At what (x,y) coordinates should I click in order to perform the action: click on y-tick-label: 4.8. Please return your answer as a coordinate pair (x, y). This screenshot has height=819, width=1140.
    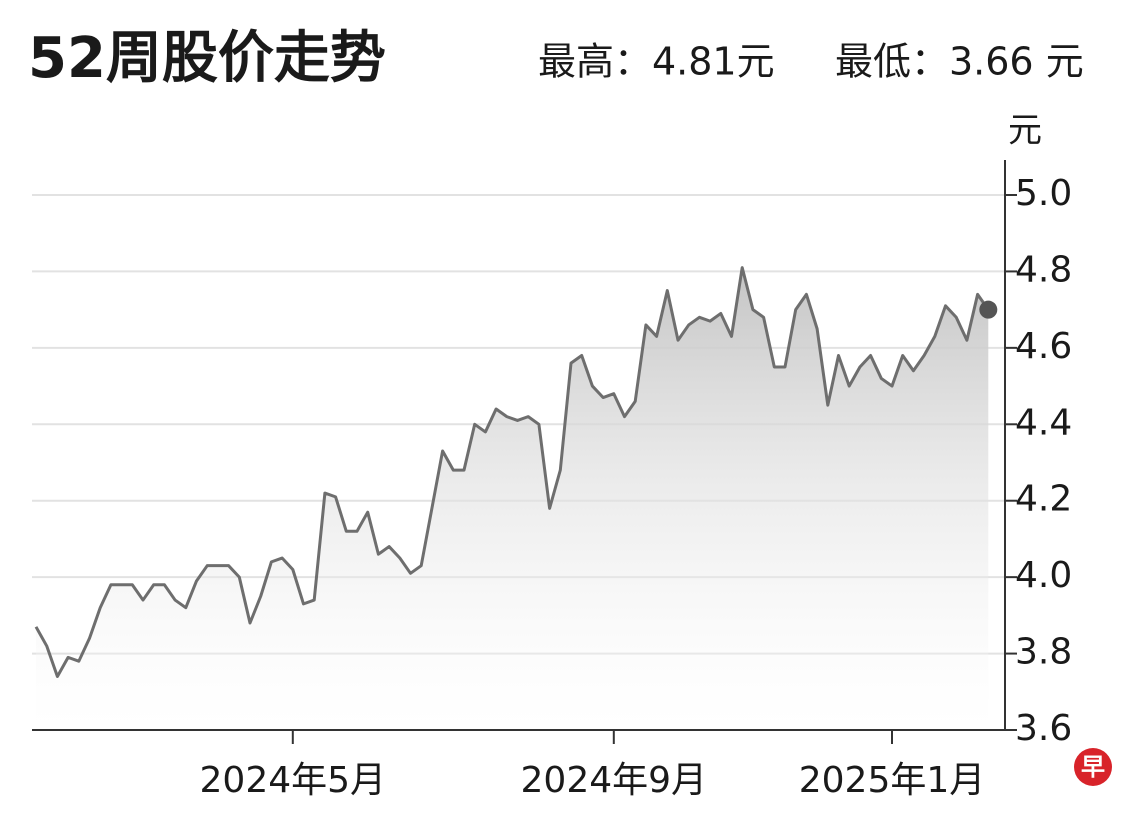
    Looking at the image, I should click on (1043, 269).